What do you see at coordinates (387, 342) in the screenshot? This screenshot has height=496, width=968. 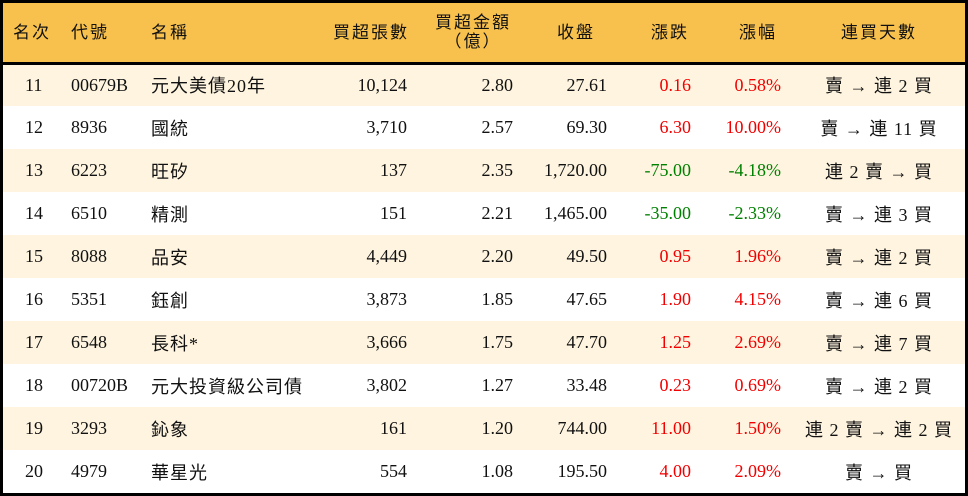 I see `net-buy-lots-cell: 3,666` at bounding box center [387, 342].